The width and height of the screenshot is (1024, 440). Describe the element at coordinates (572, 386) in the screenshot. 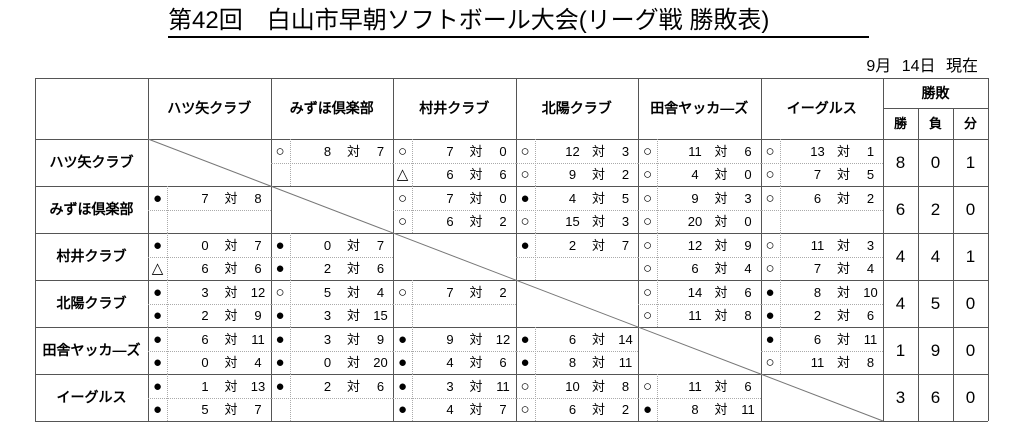

I see `score-for: 10` at that location.